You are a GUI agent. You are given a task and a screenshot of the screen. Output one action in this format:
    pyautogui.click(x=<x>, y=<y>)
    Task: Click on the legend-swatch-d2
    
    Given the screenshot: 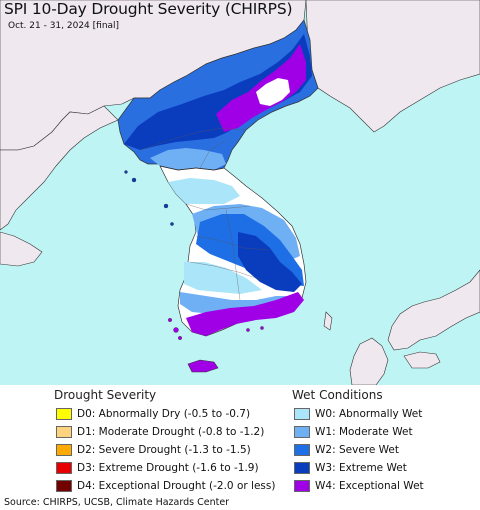 What is the action you would take?
    pyautogui.click(x=64, y=450)
    